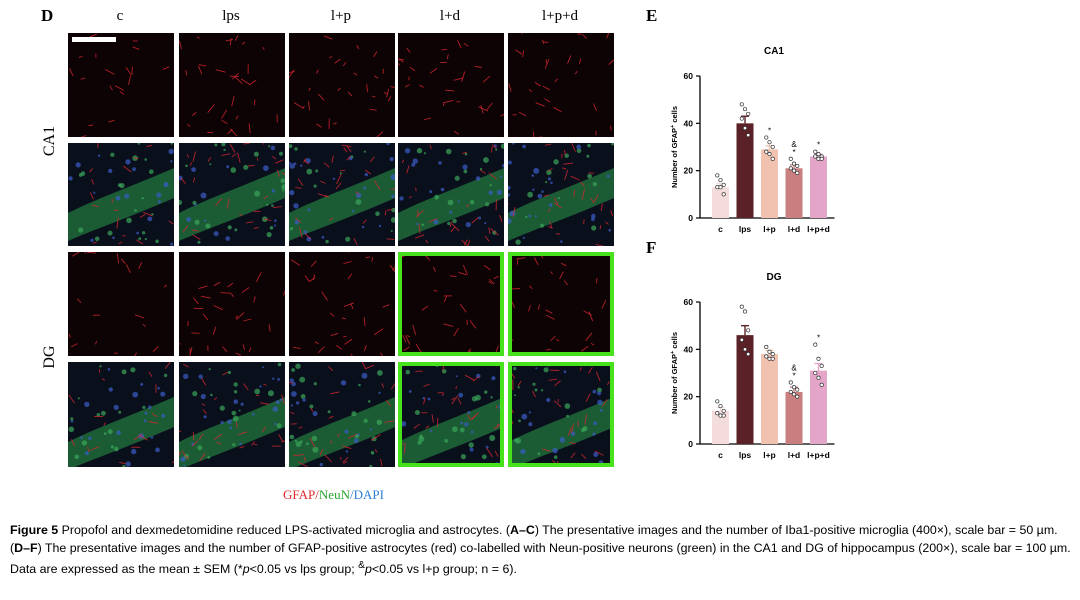  Describe the element at coordinates (304, 569) in the screenshot. I see `caption-text: <0.05 vs lps group;` at that location.